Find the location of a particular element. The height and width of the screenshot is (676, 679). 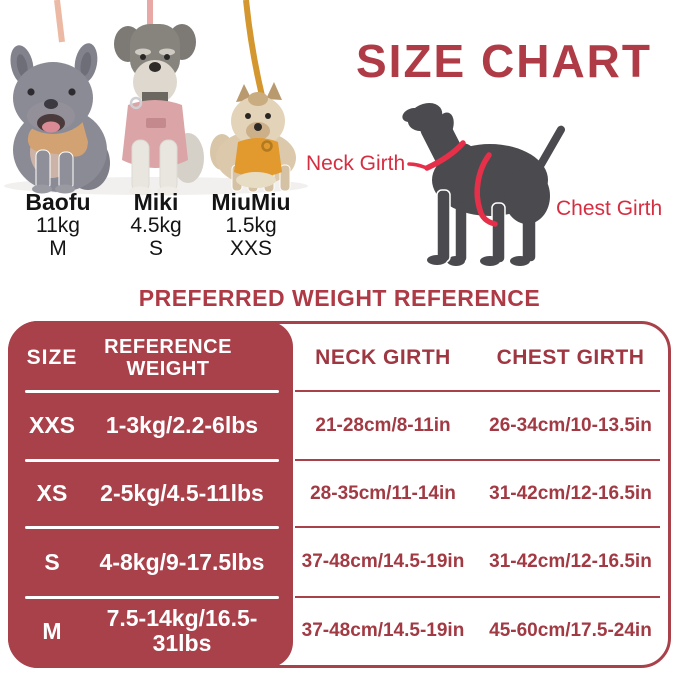

col-header-size: SIZE is located at coordinates (52, 357).